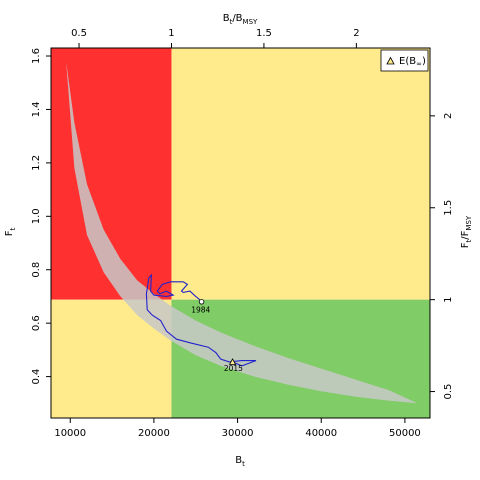 The height and width of the screenshot is (480, 480). I want to click on y-tick-label: 0.8, so click(36, 270).